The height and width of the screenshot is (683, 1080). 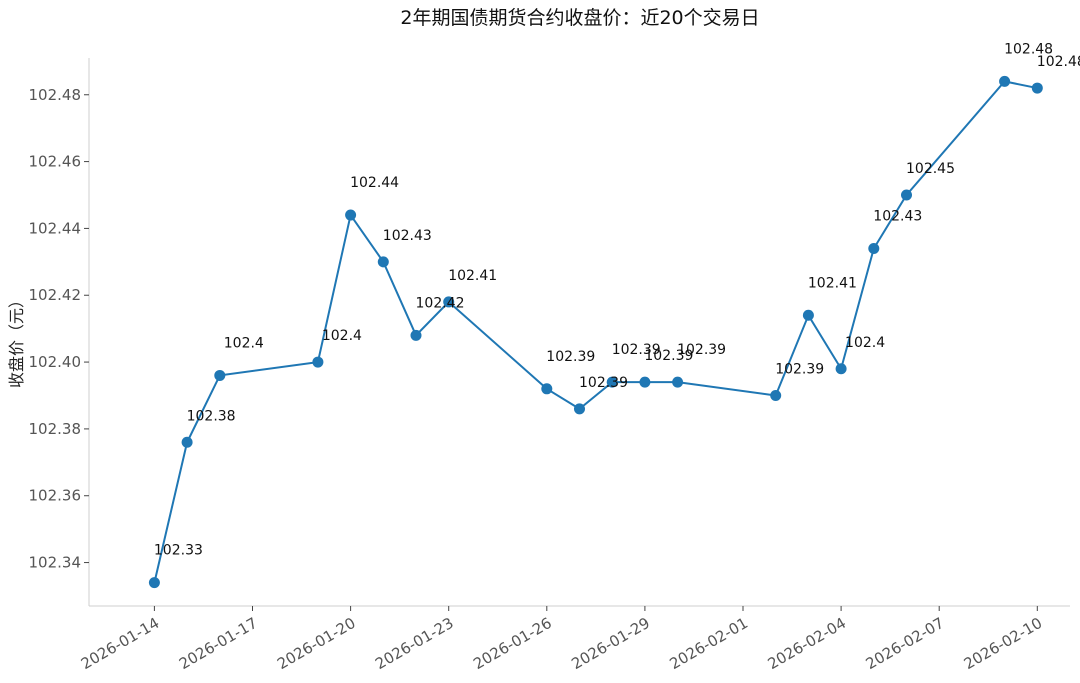 I want to click on data-label: 102.42, so click(x=440, y=303).